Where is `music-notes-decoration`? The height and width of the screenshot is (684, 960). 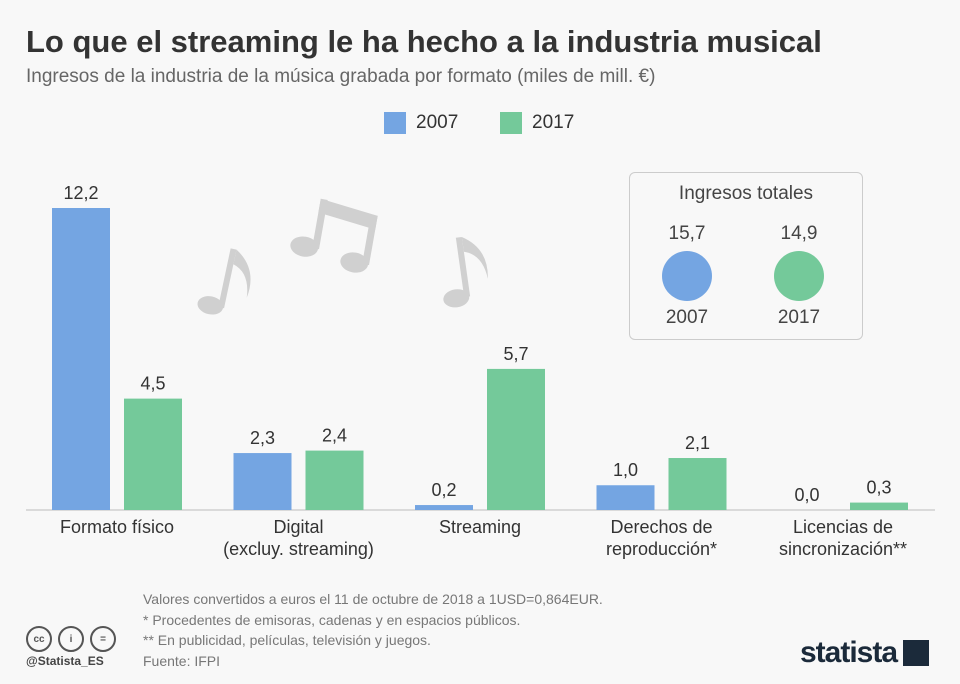 music-notes-decoration is located at coordinates (342, 256).